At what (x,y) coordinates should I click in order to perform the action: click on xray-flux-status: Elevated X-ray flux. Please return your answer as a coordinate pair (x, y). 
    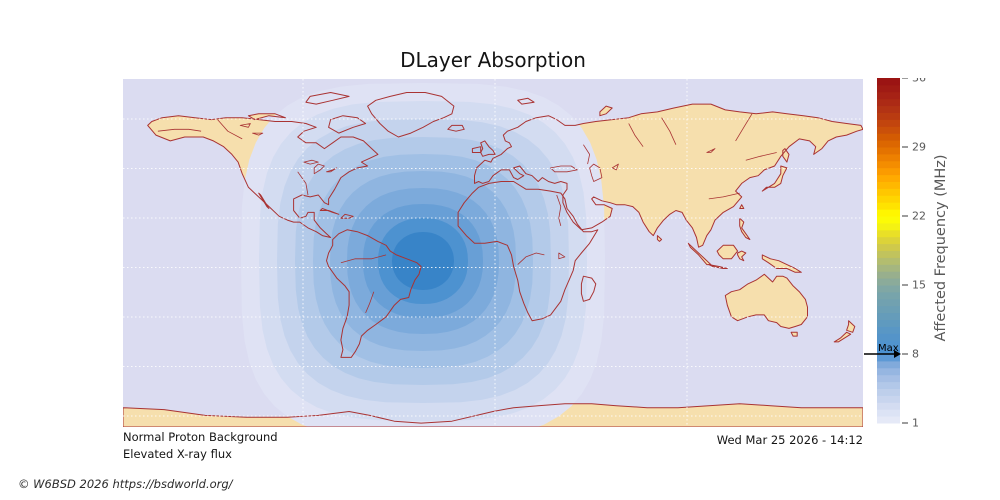
    Looking at the image, I should click on (177, 453).